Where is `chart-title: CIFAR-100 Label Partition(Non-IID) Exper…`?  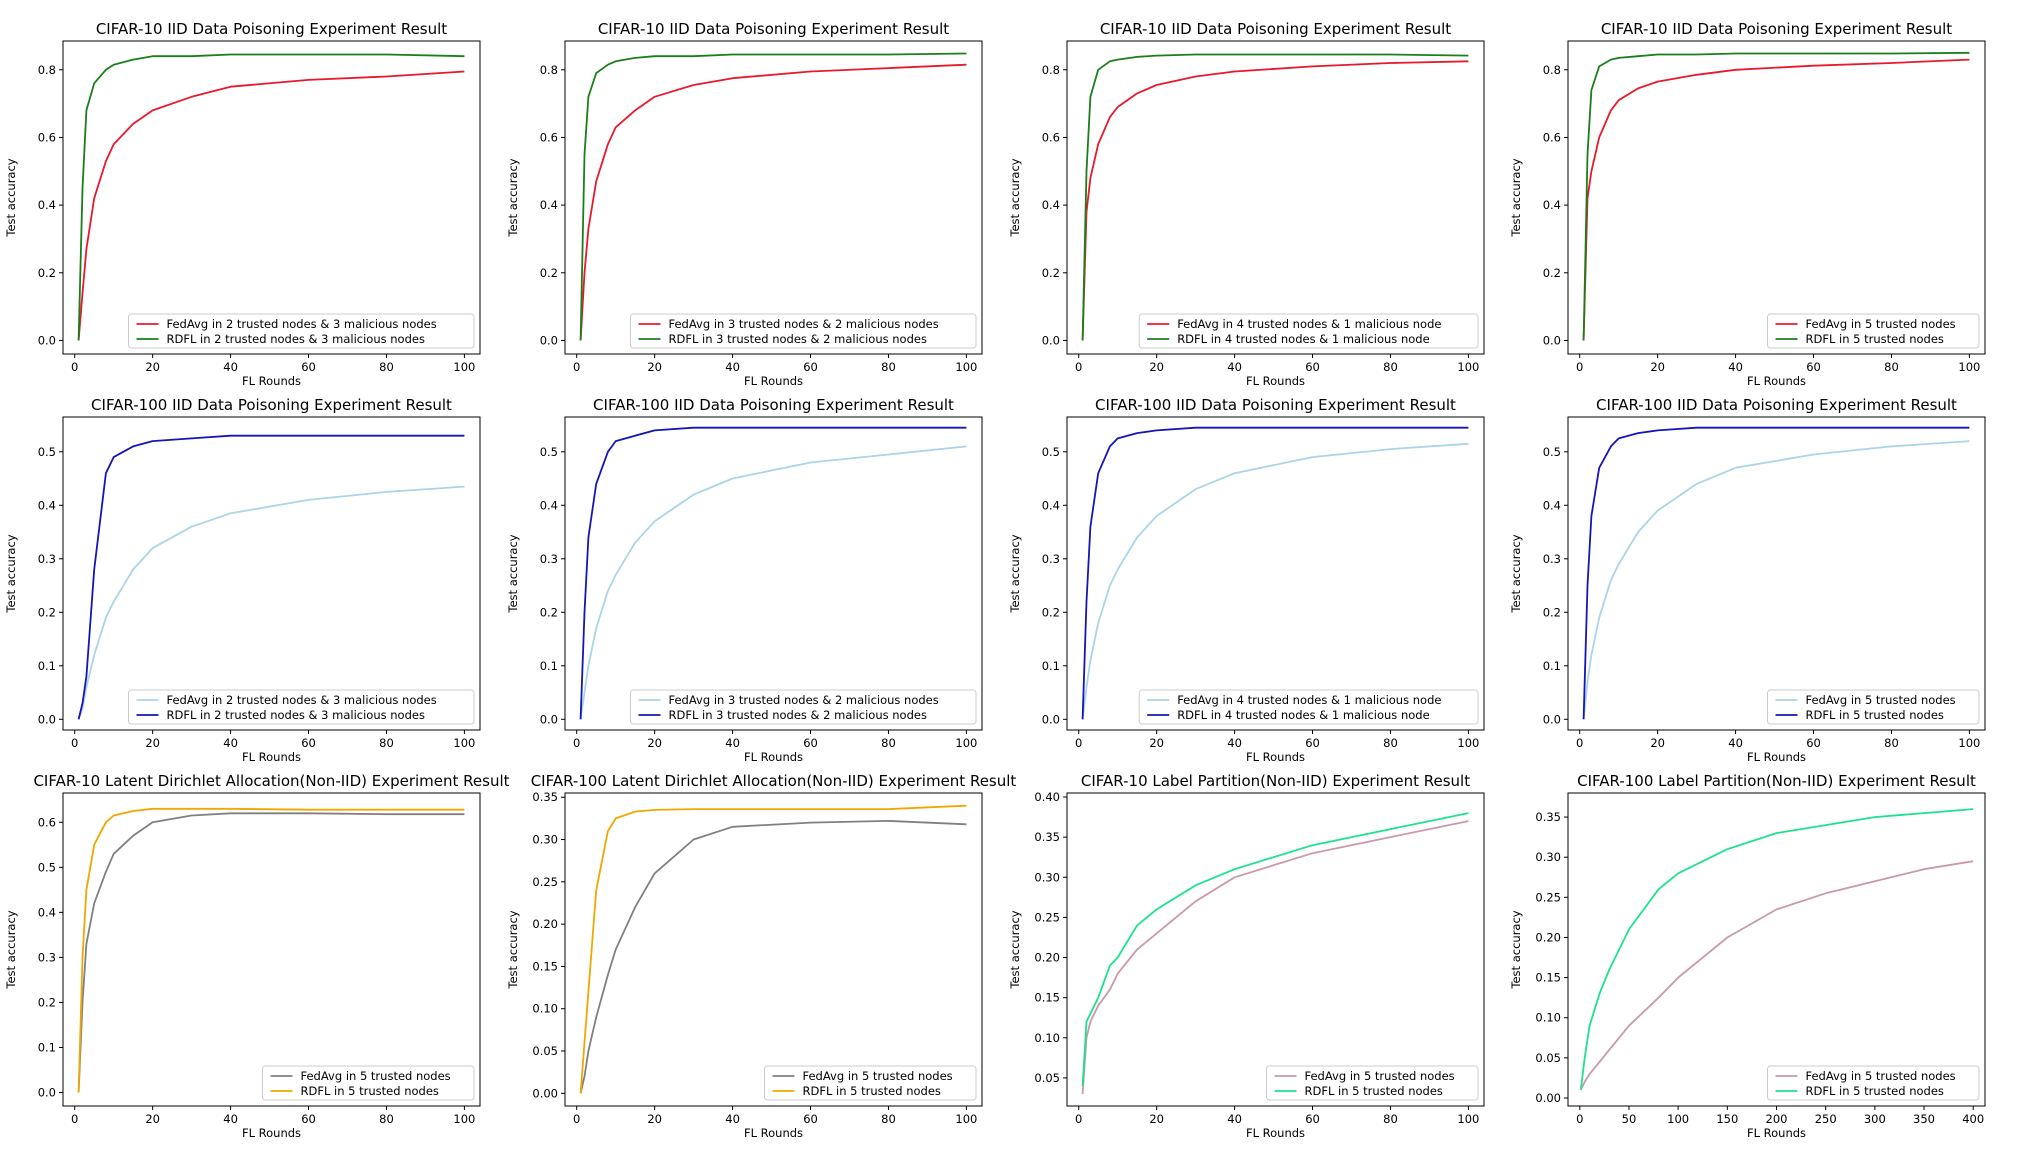 chart-title: CIFAR-100 Label Partition(Non-IID) Exper… is located at coordinates (1776, 781).